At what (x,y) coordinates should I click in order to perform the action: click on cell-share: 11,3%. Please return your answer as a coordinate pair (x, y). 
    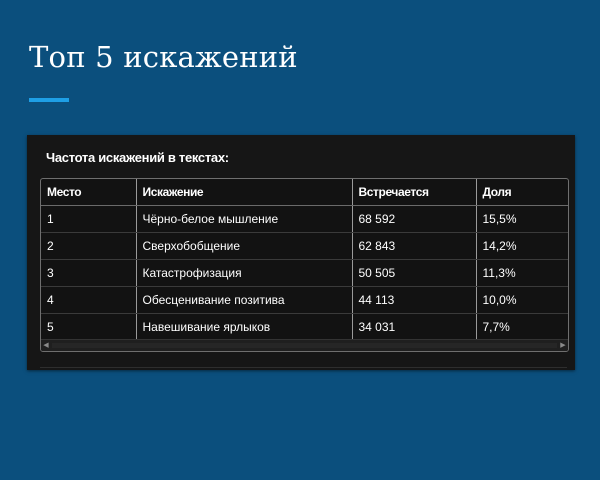
    Looking at the image, I should click on (522, 273).